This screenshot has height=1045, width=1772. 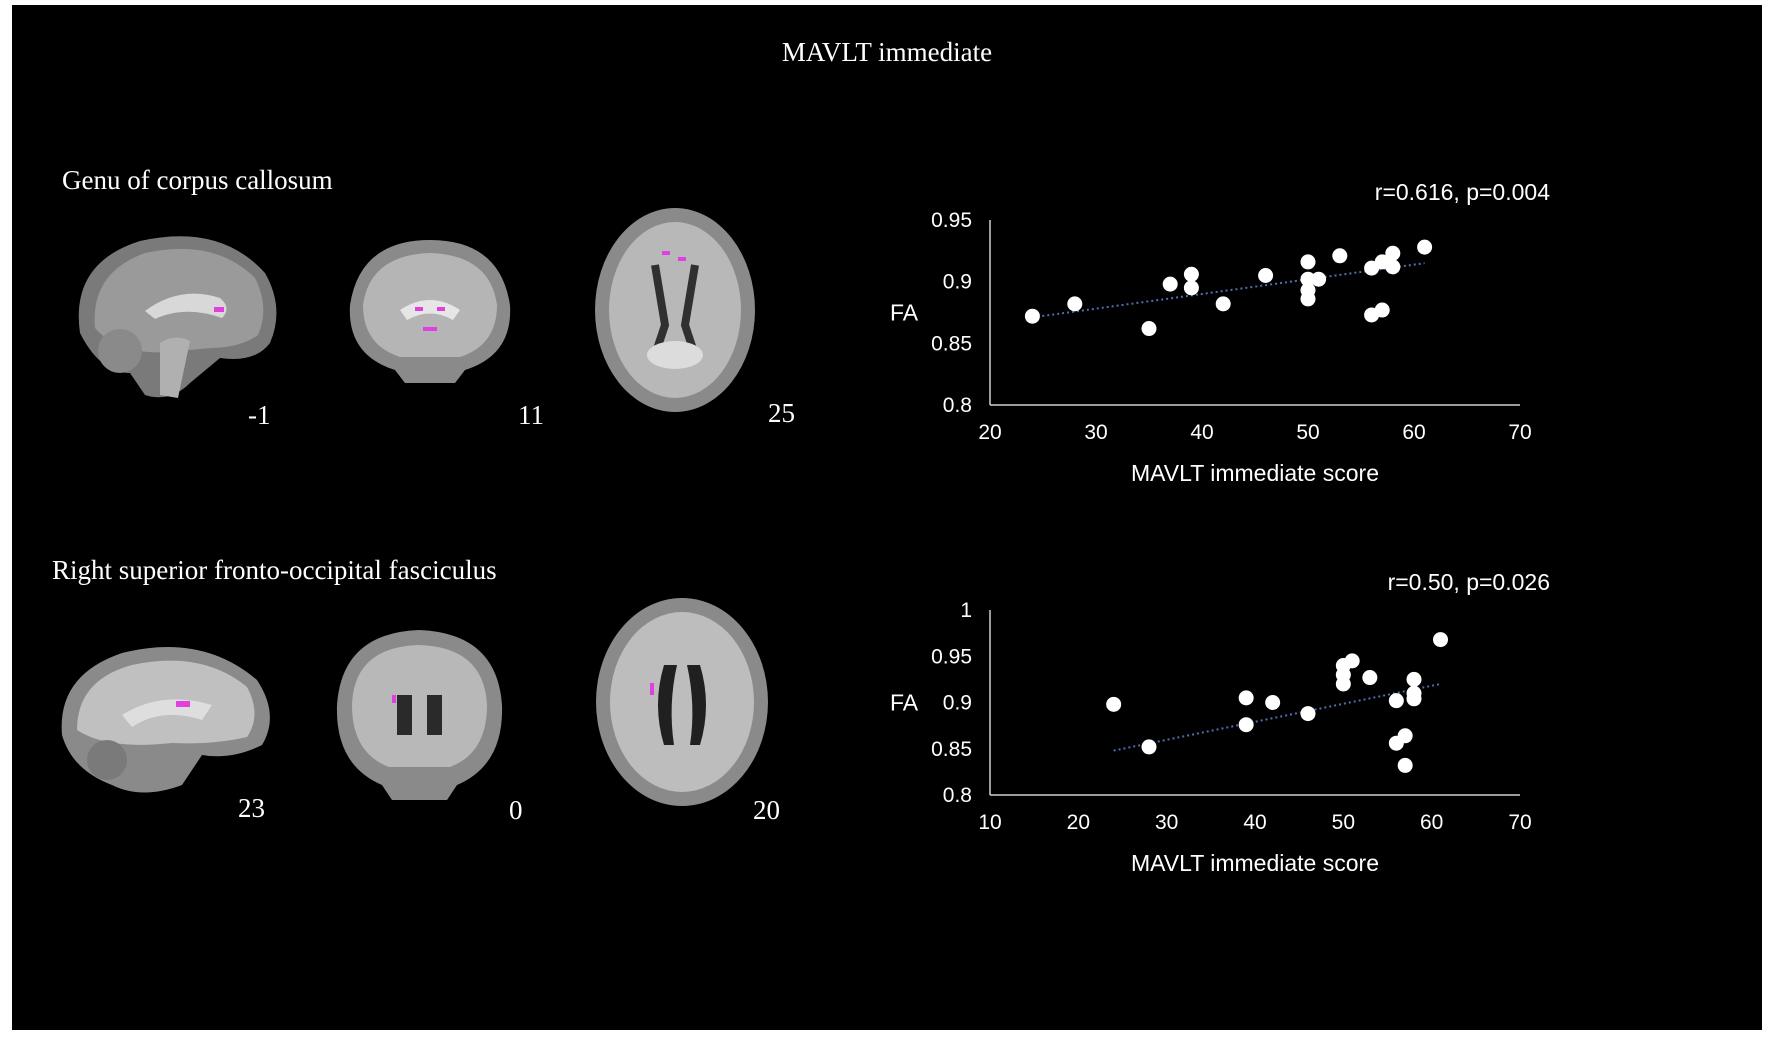 I want to click on slice-number: 20, so click(x=766, y=810).